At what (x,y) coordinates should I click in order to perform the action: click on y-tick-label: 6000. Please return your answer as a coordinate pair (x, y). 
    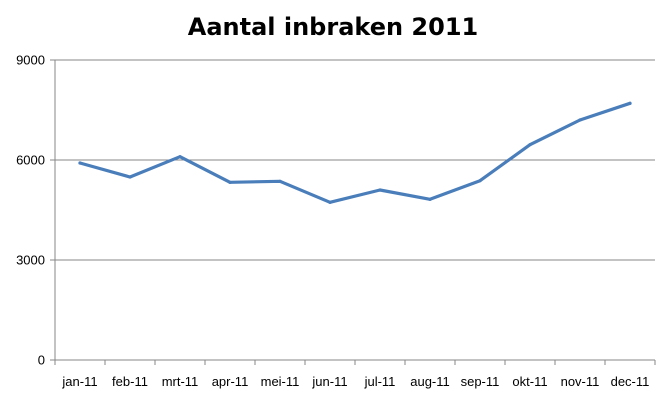
    Looking at the image, I should click on (30, 160).